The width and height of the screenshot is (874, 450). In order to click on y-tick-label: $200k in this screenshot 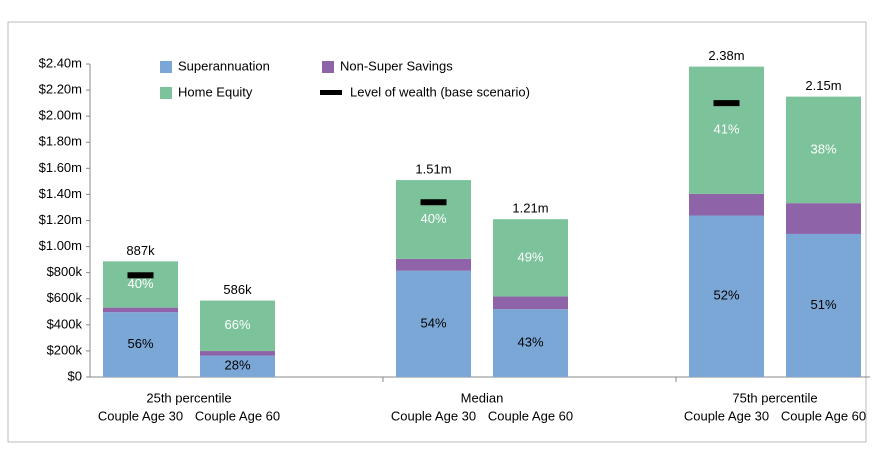, I will do `click(65, 349)`.